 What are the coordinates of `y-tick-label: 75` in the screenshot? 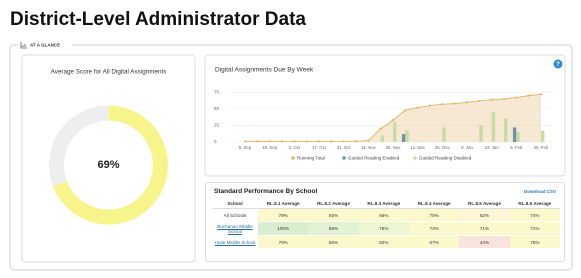 It's located at (217, 92).